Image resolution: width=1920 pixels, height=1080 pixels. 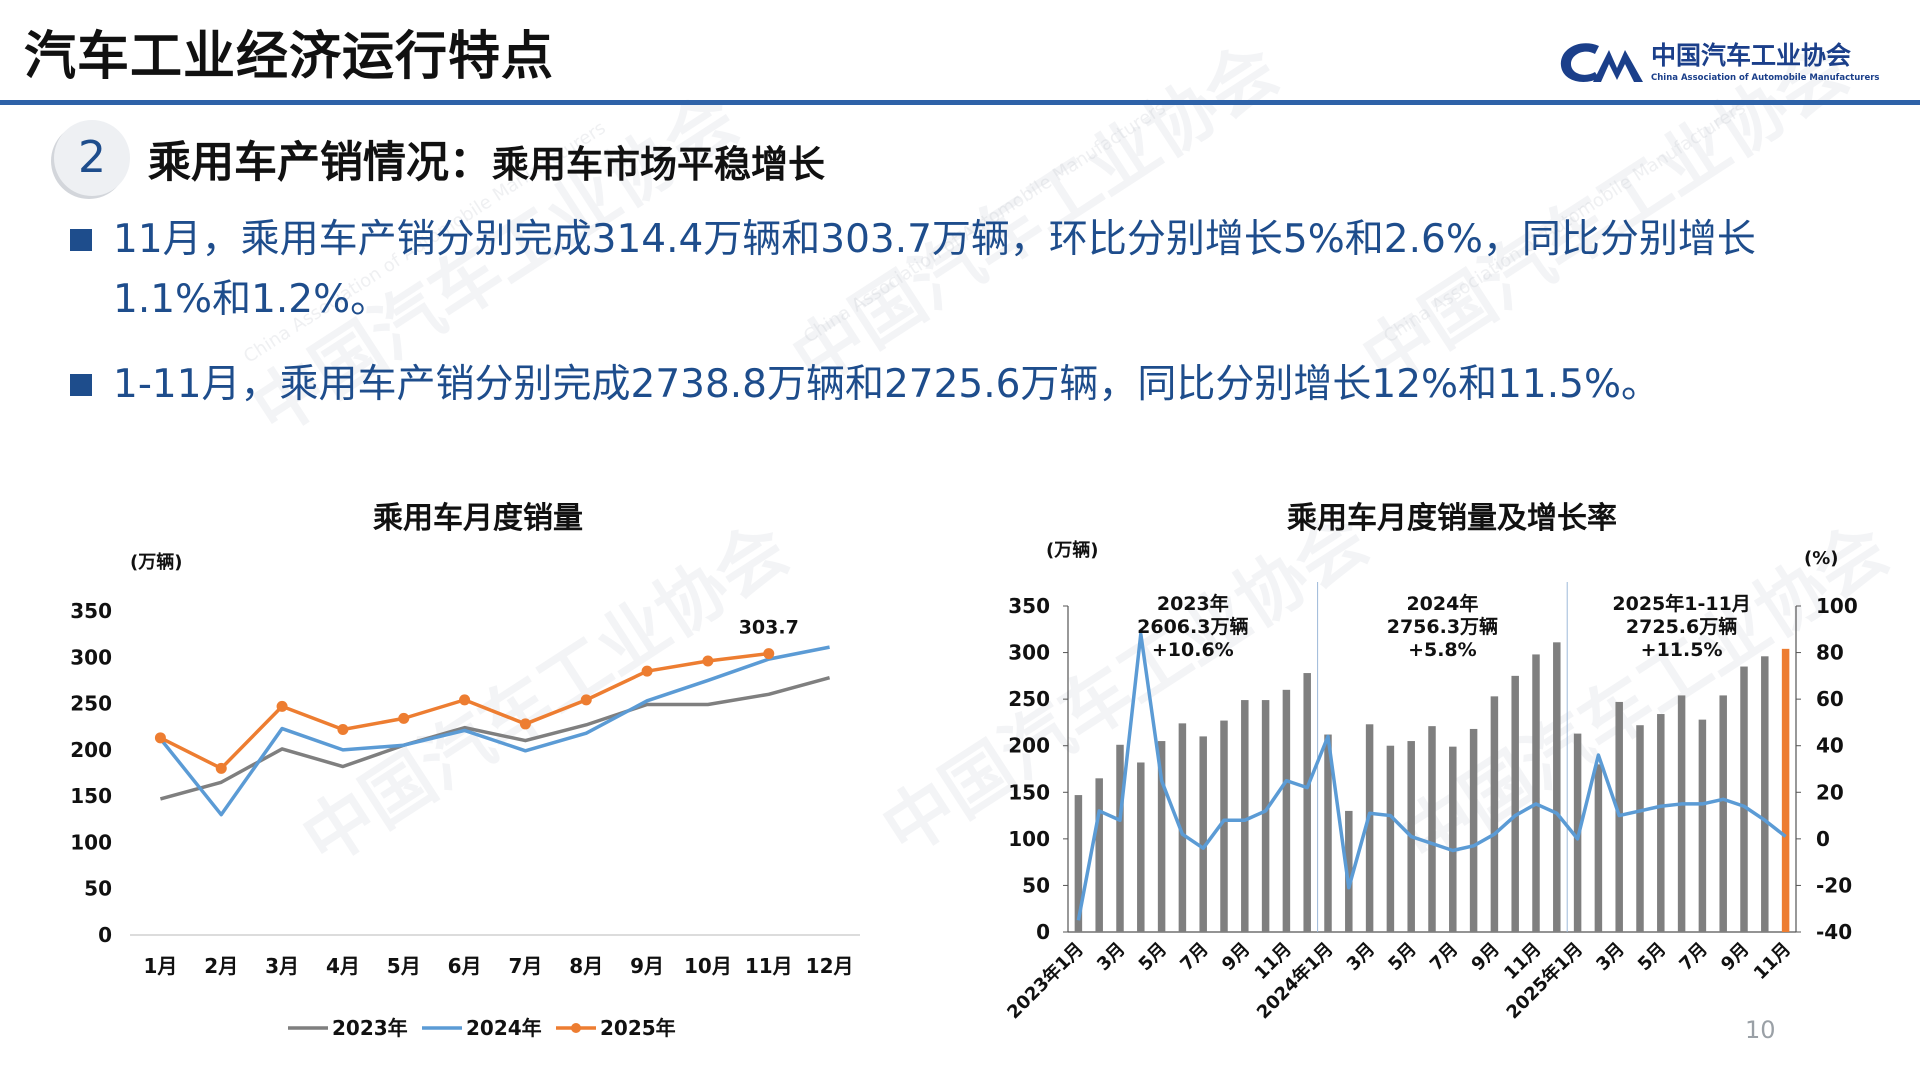 I want to click on chart2-y-left-tick-label: 200, so click(x=1029, y=746).